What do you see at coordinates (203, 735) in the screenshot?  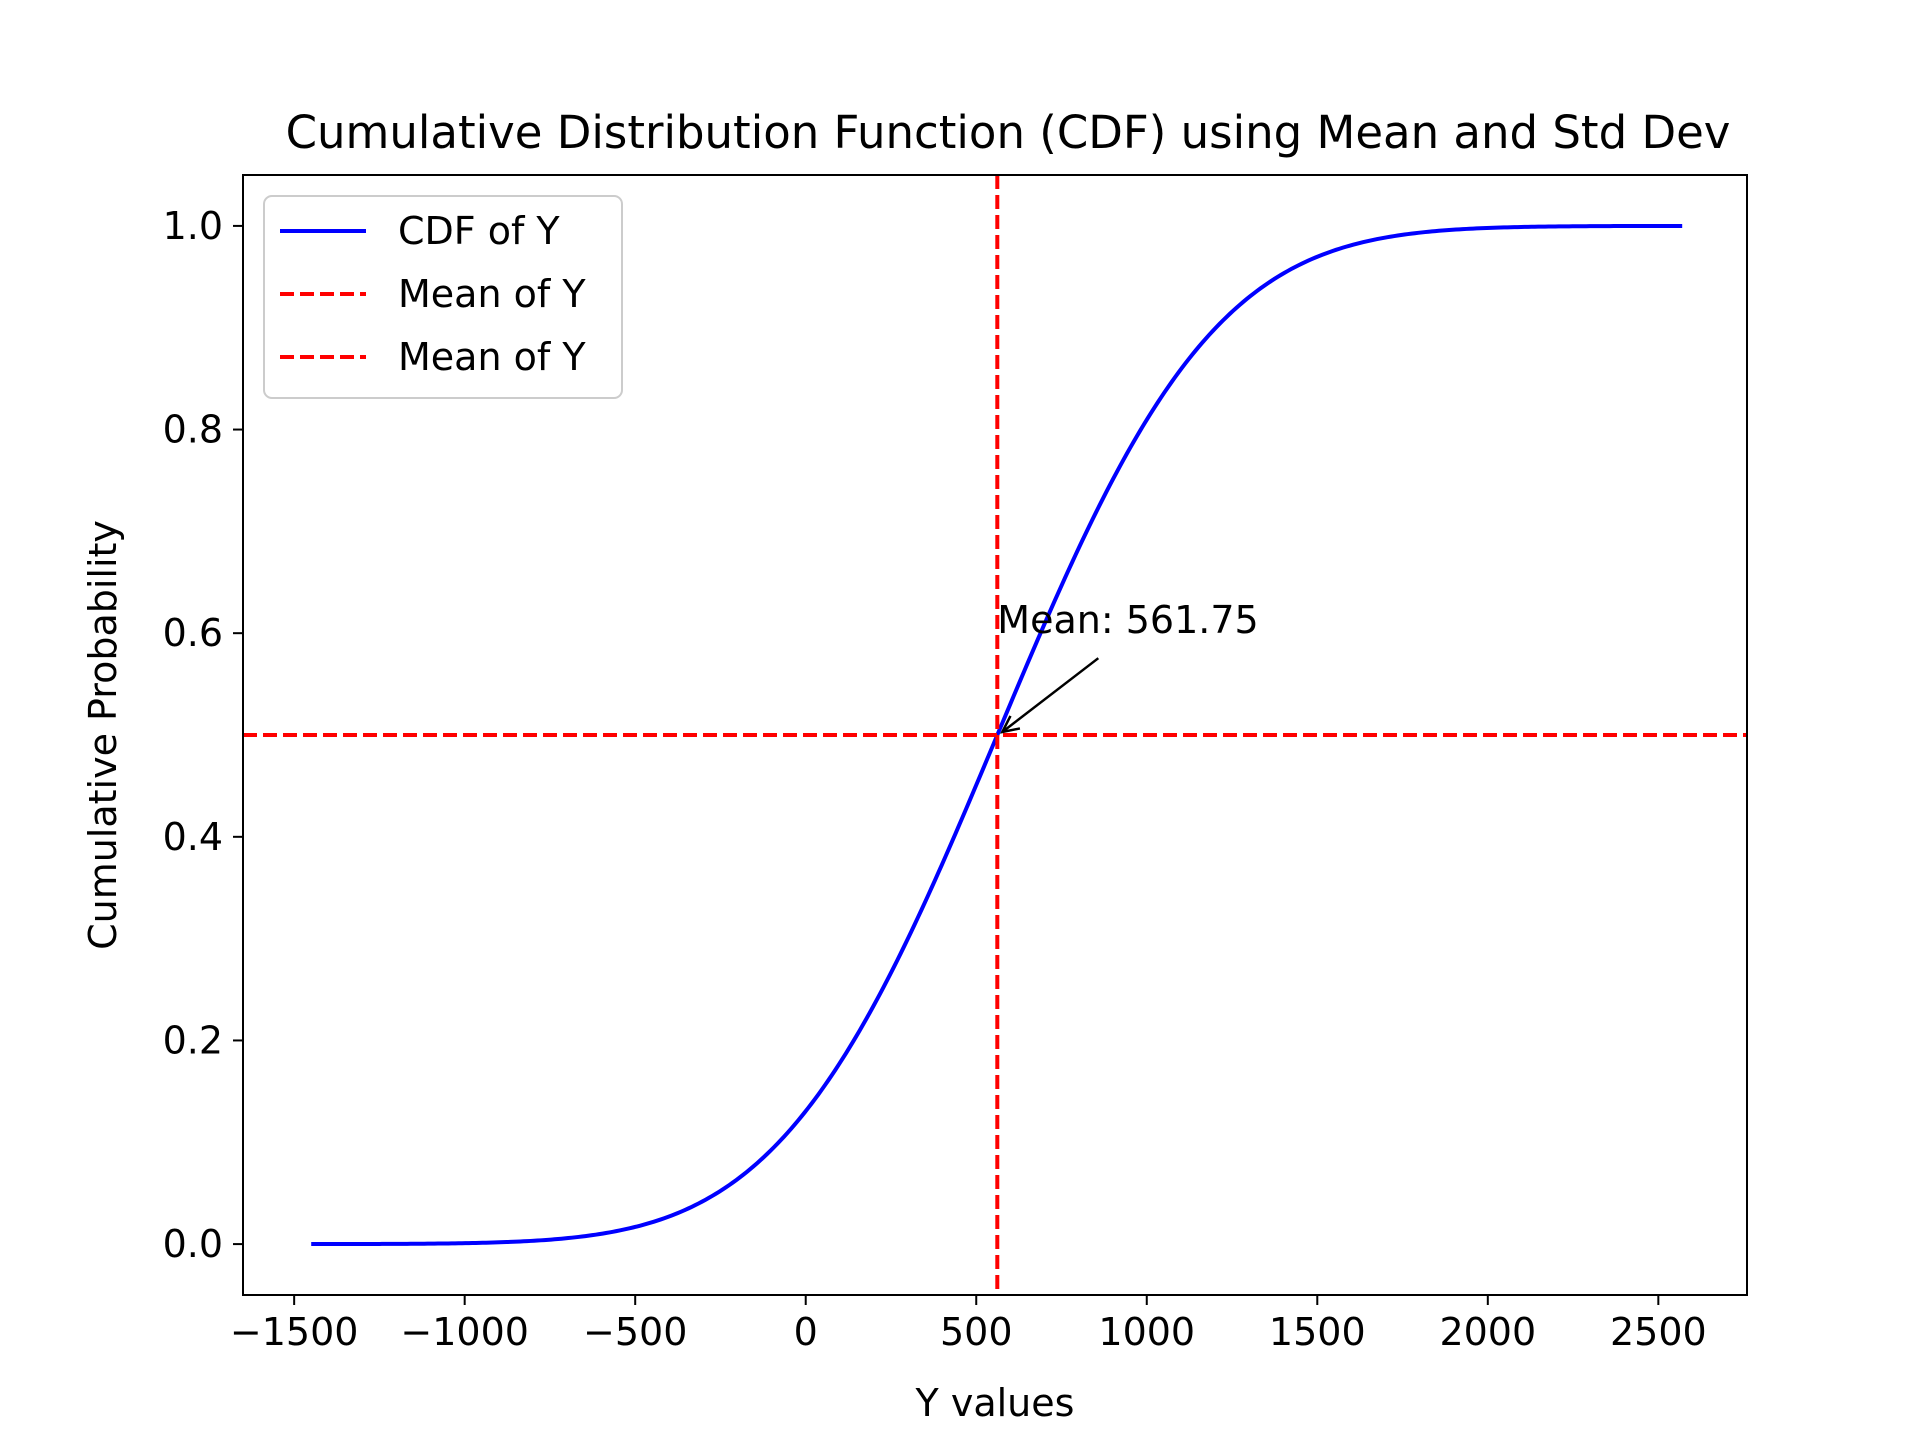 I see `y-axis: 0.0 0.2 0.4 0.6 0.8 1.0` at bounding box center [203, 735].